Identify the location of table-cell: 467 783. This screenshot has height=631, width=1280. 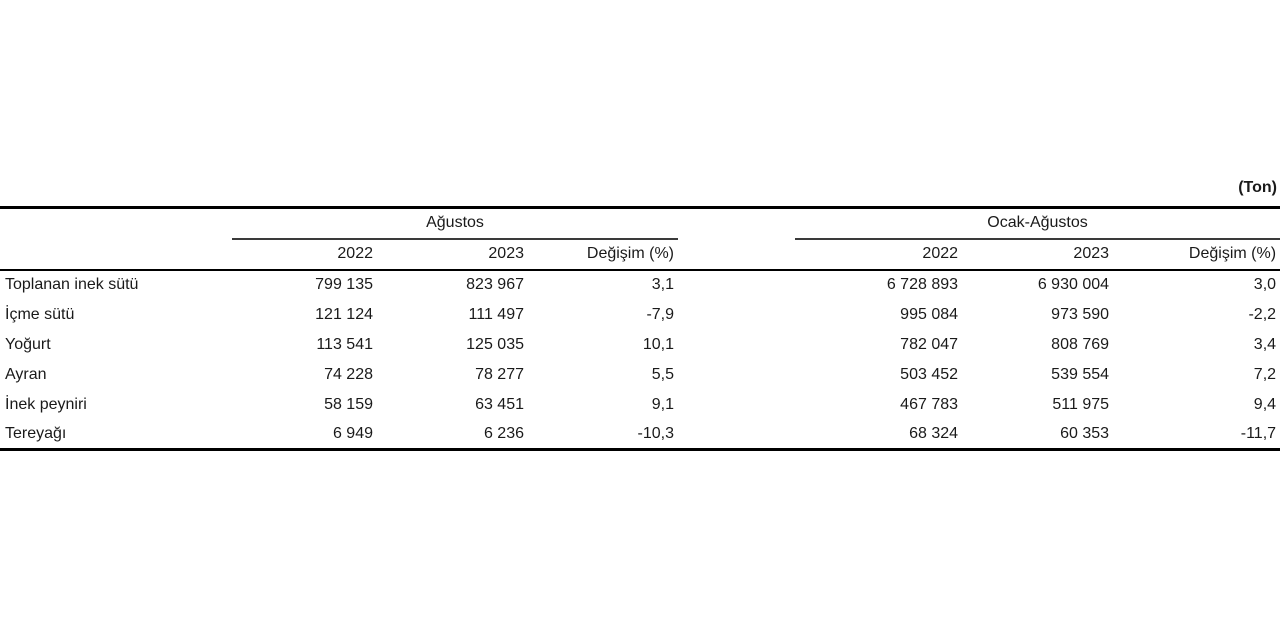
(929, 404).